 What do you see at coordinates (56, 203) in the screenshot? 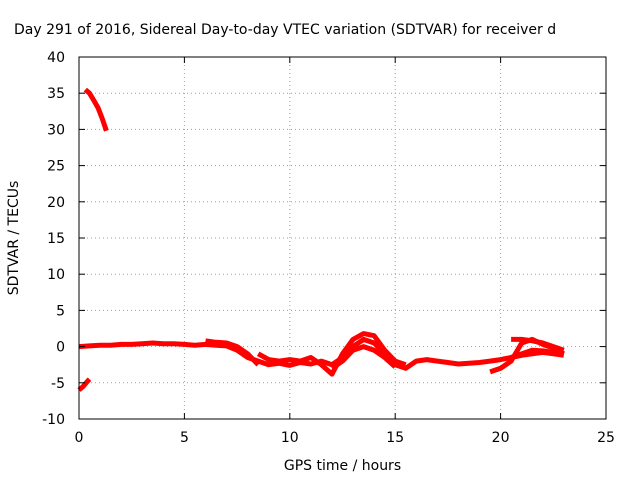
I see `y-tick-label: 20` at bounding box center [56, 203].